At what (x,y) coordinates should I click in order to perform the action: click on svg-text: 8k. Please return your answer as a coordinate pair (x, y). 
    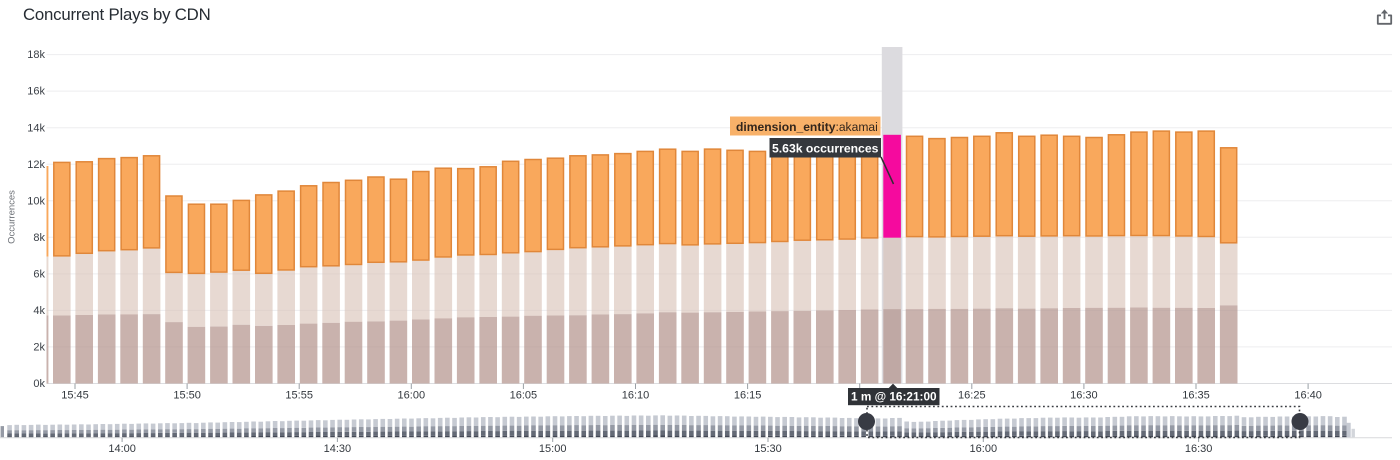
    Looking at the image, I should click on (39, 238).